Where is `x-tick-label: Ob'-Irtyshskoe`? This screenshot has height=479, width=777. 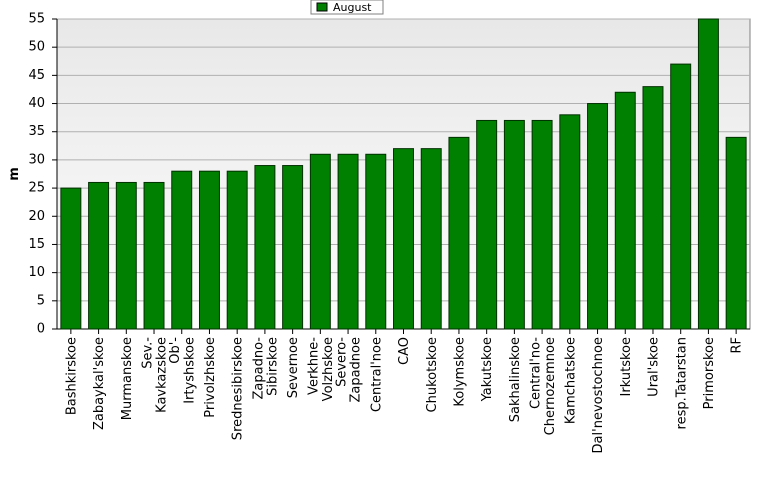
x-tick-label: Ob'-Irtyshskoe is located at coordinates (182, 370).